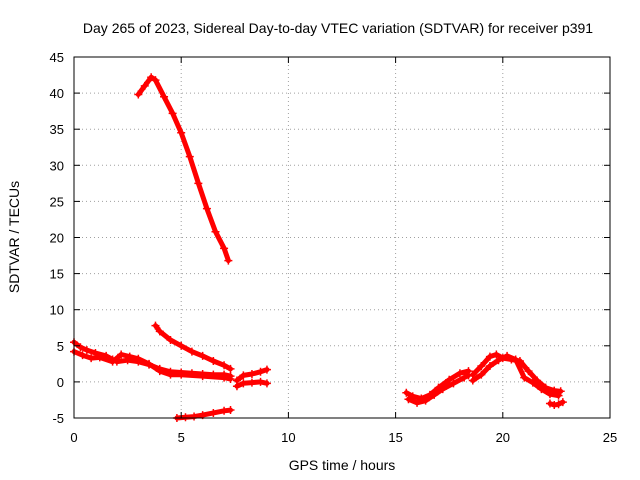 The width and height of the screenshot is (640, 480). What do you see at coordinates (57, 310) in the screenshot?
I see `y-tick-label: 10` at bounding box center [57, 310].